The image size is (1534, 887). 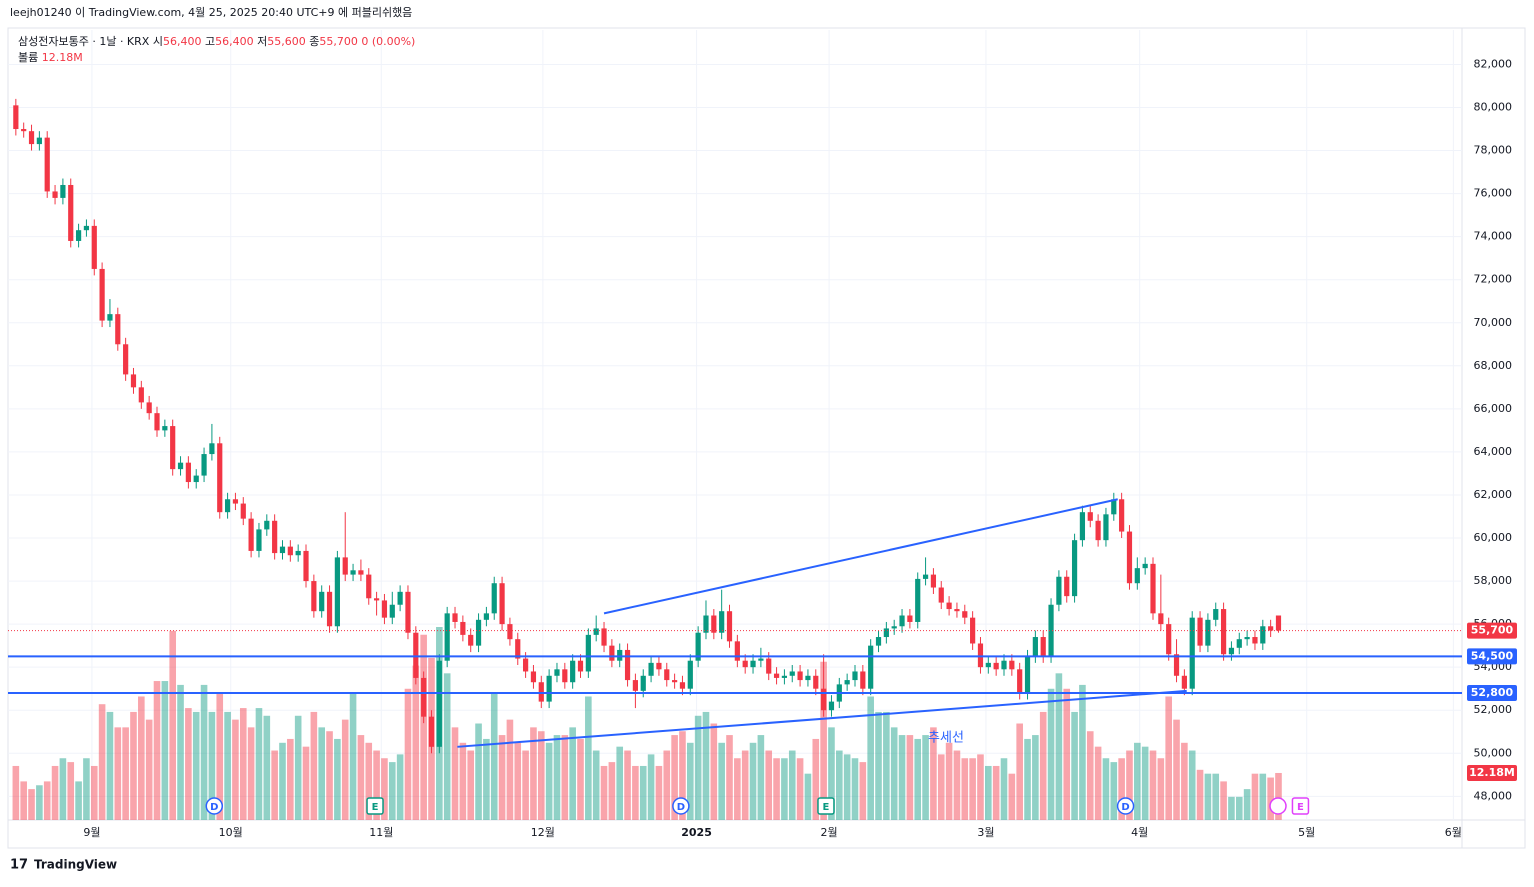 I want to click on price-tag-label: 12.18M, so click(x=1492, y=772).